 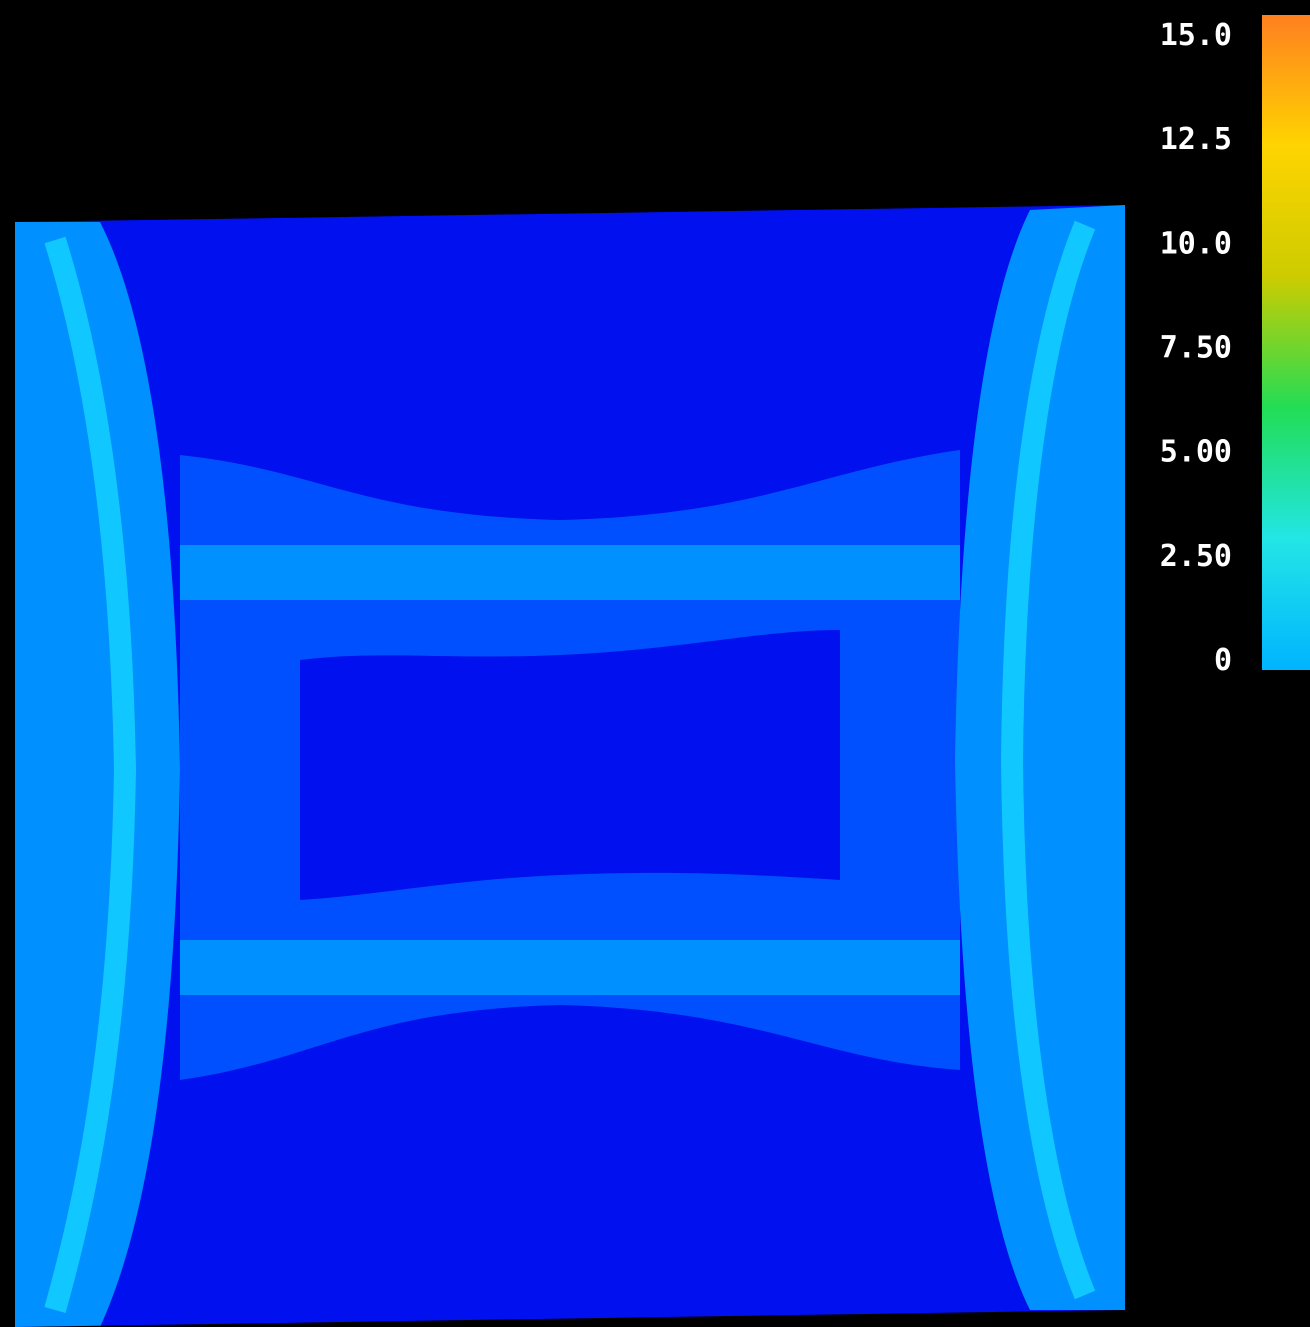 I want to click on heatmap-core, so click(x=570, y=765).